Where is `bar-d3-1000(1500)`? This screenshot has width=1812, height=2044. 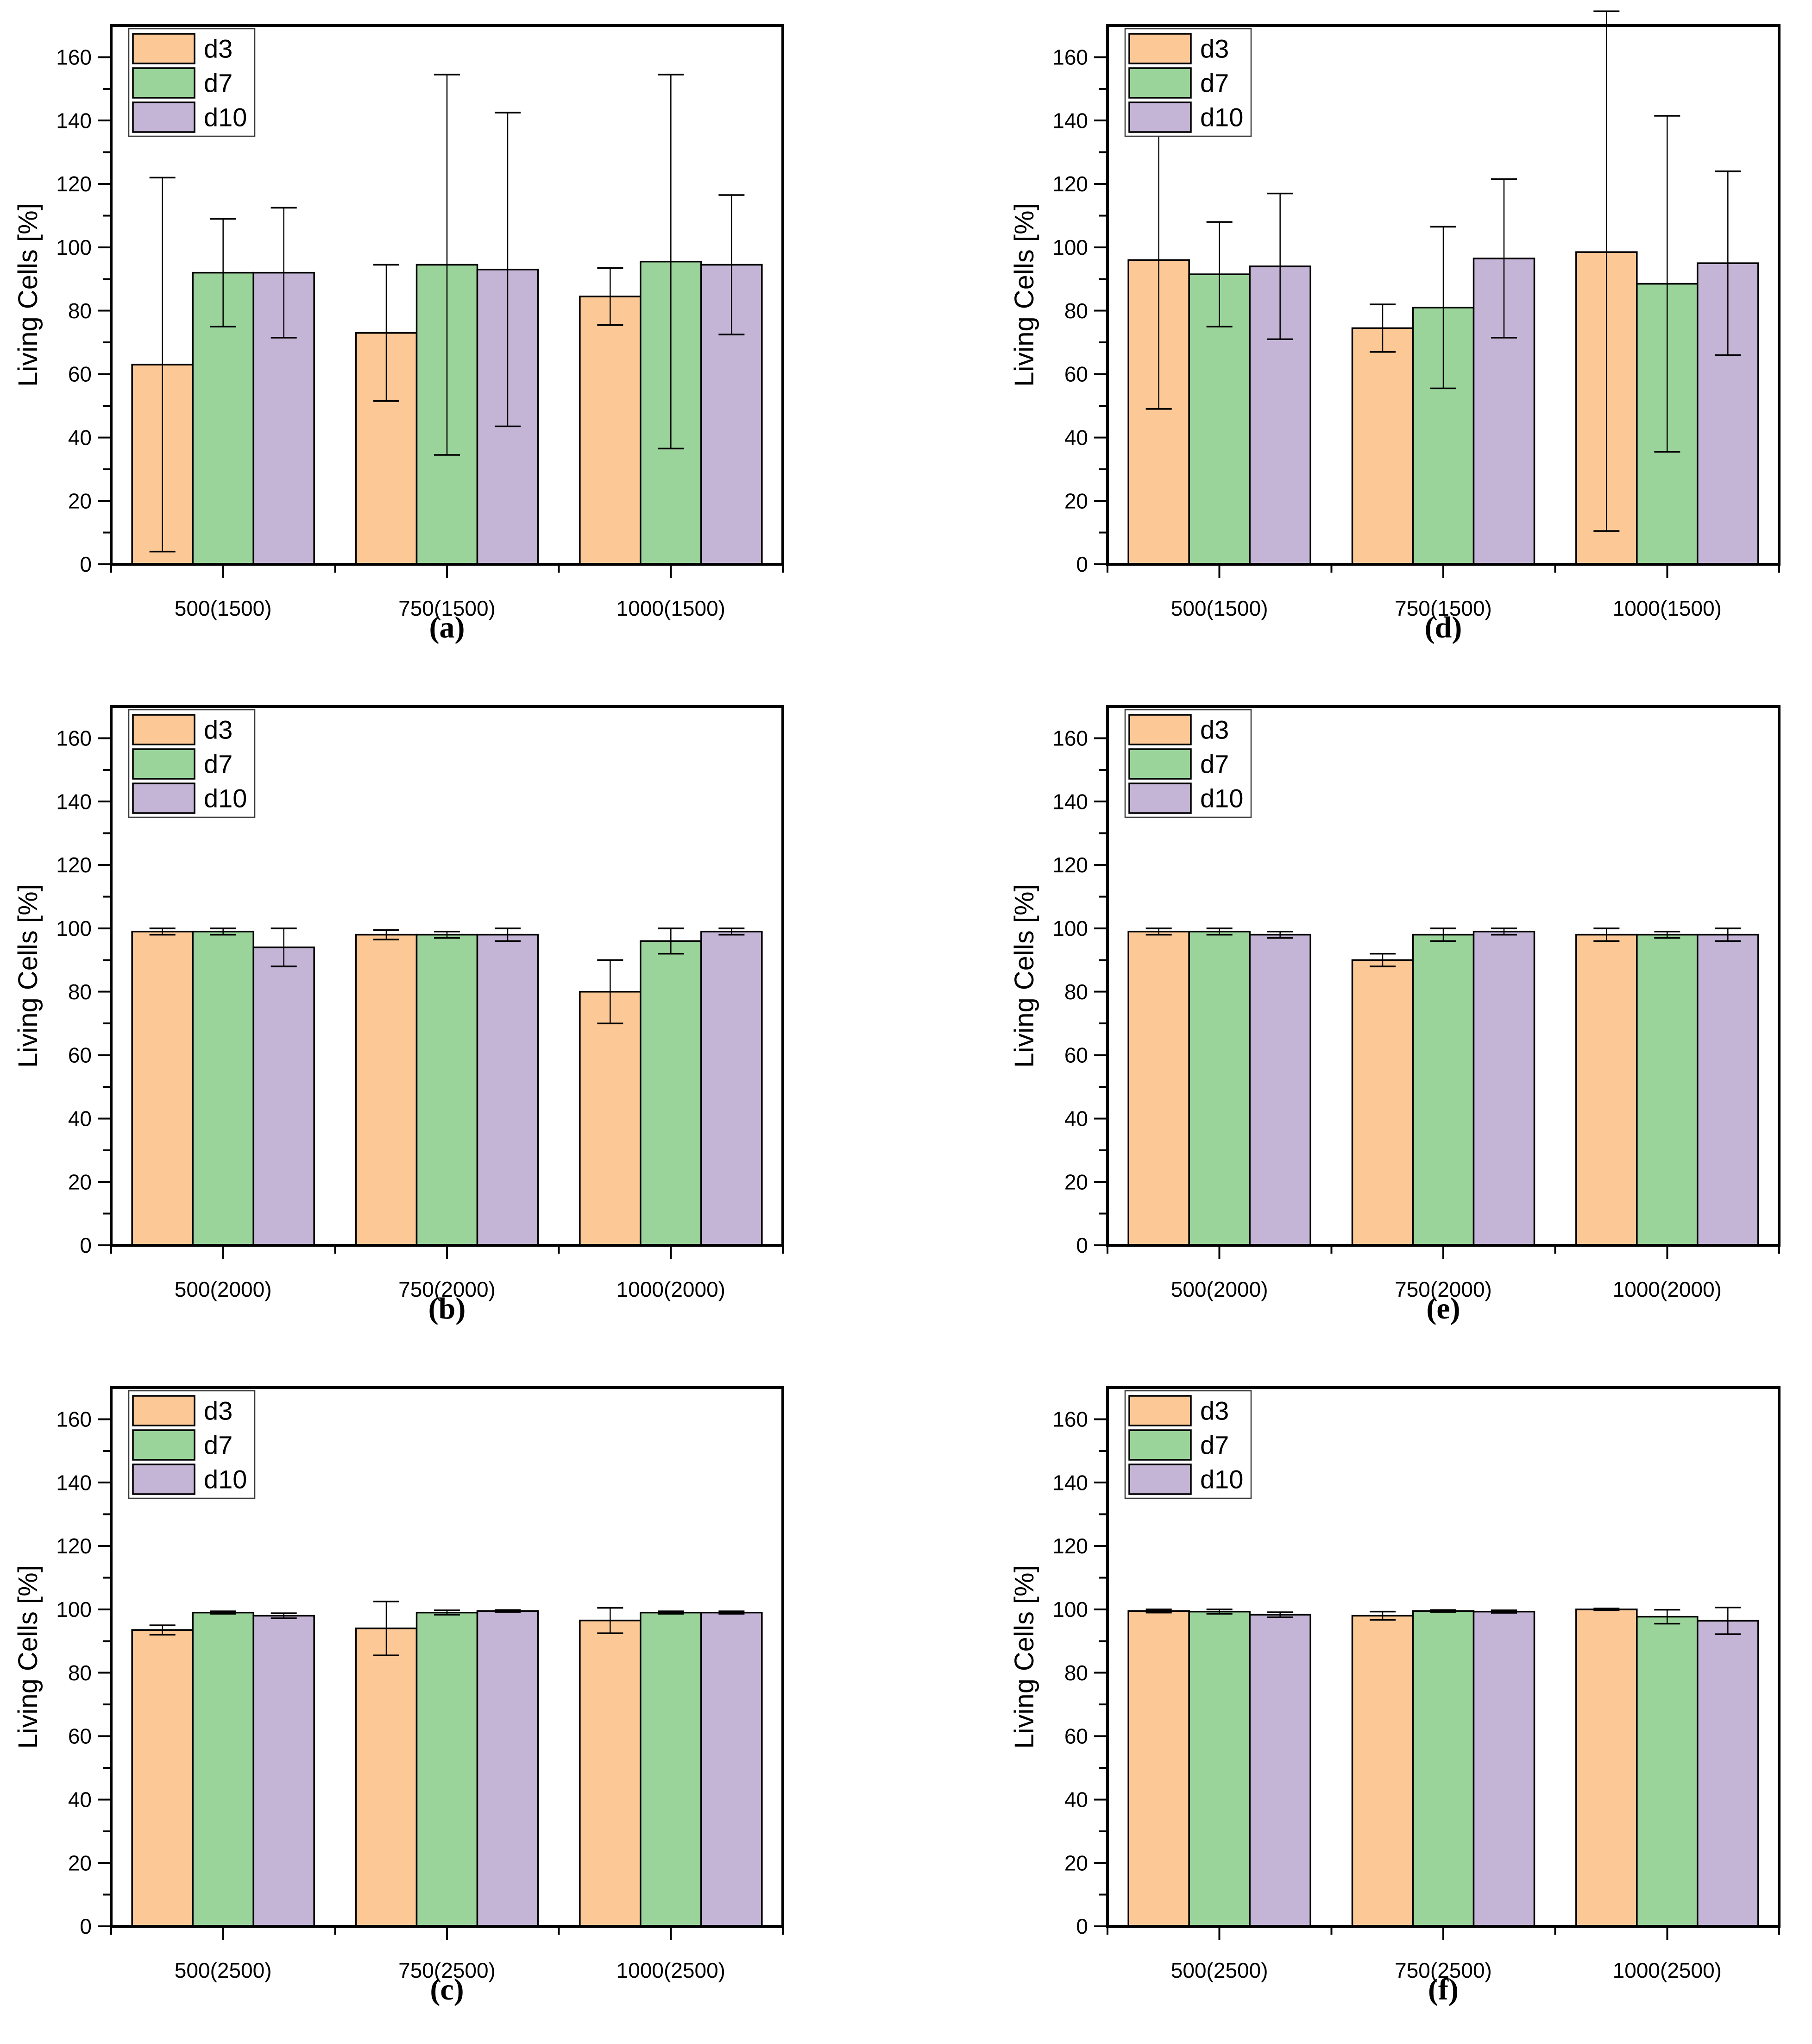
bar-d3-1000(1500) is located at coordinates (610, 430).